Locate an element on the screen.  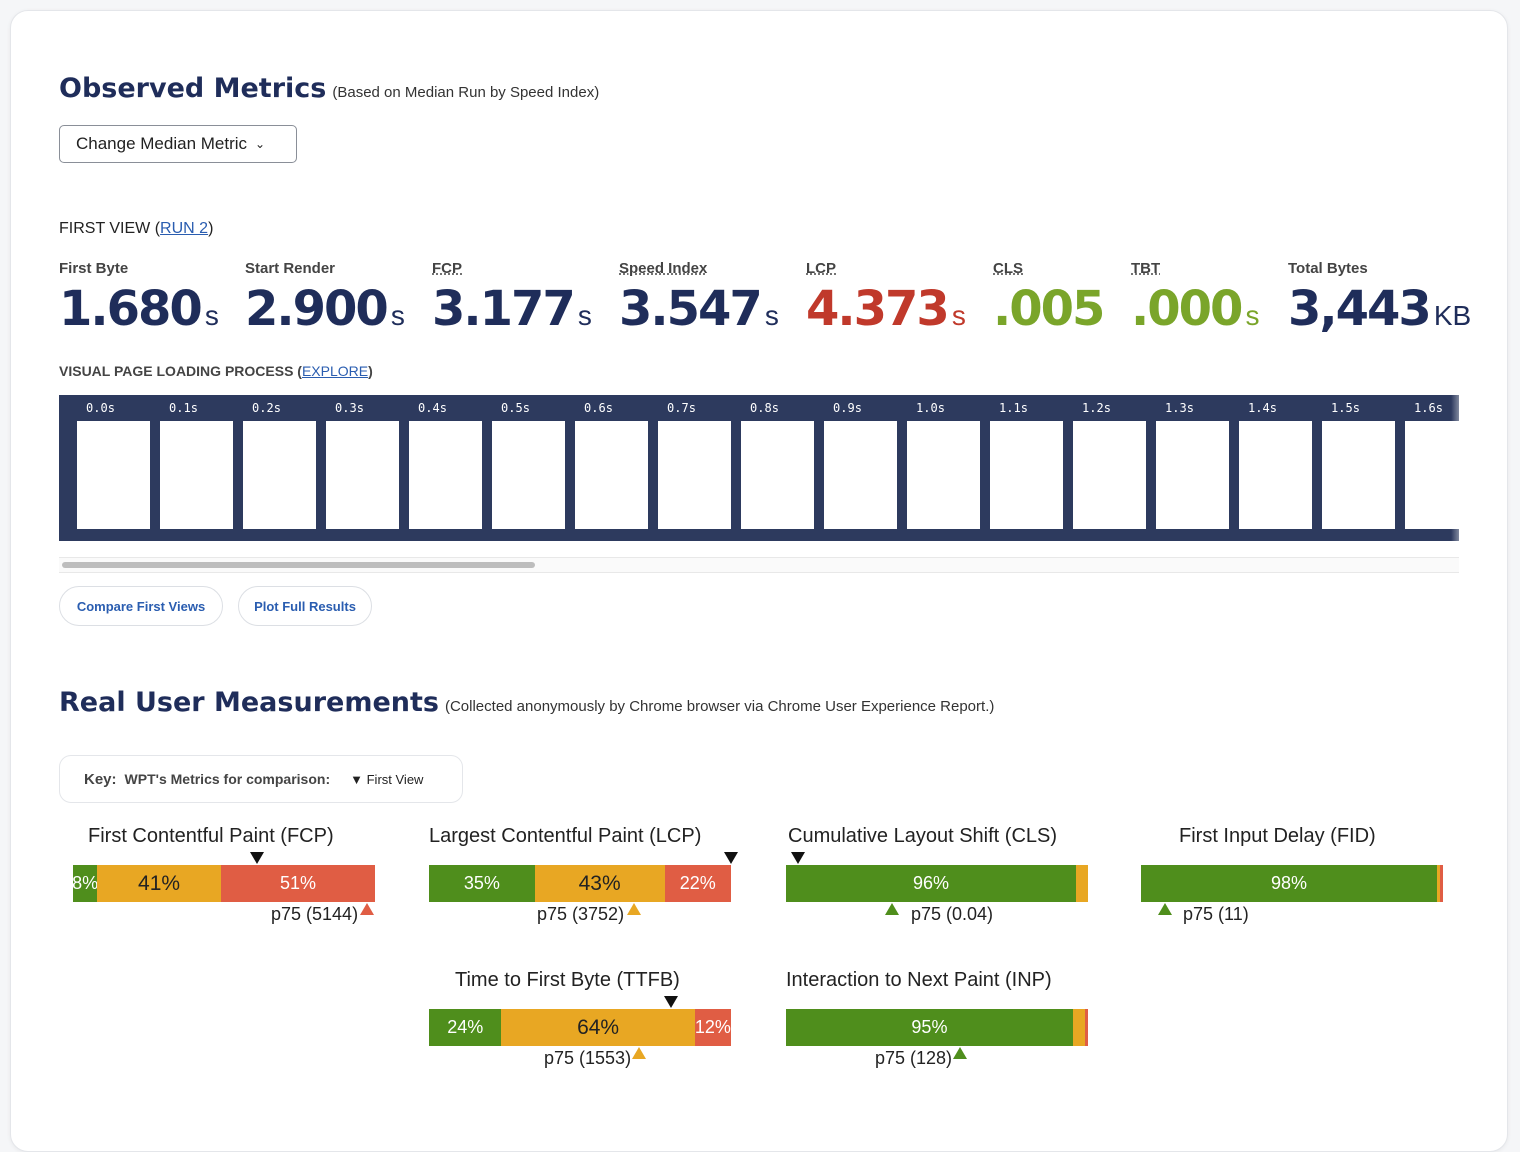
histogram-bar: 95% is located at coordinates (937, 1027).